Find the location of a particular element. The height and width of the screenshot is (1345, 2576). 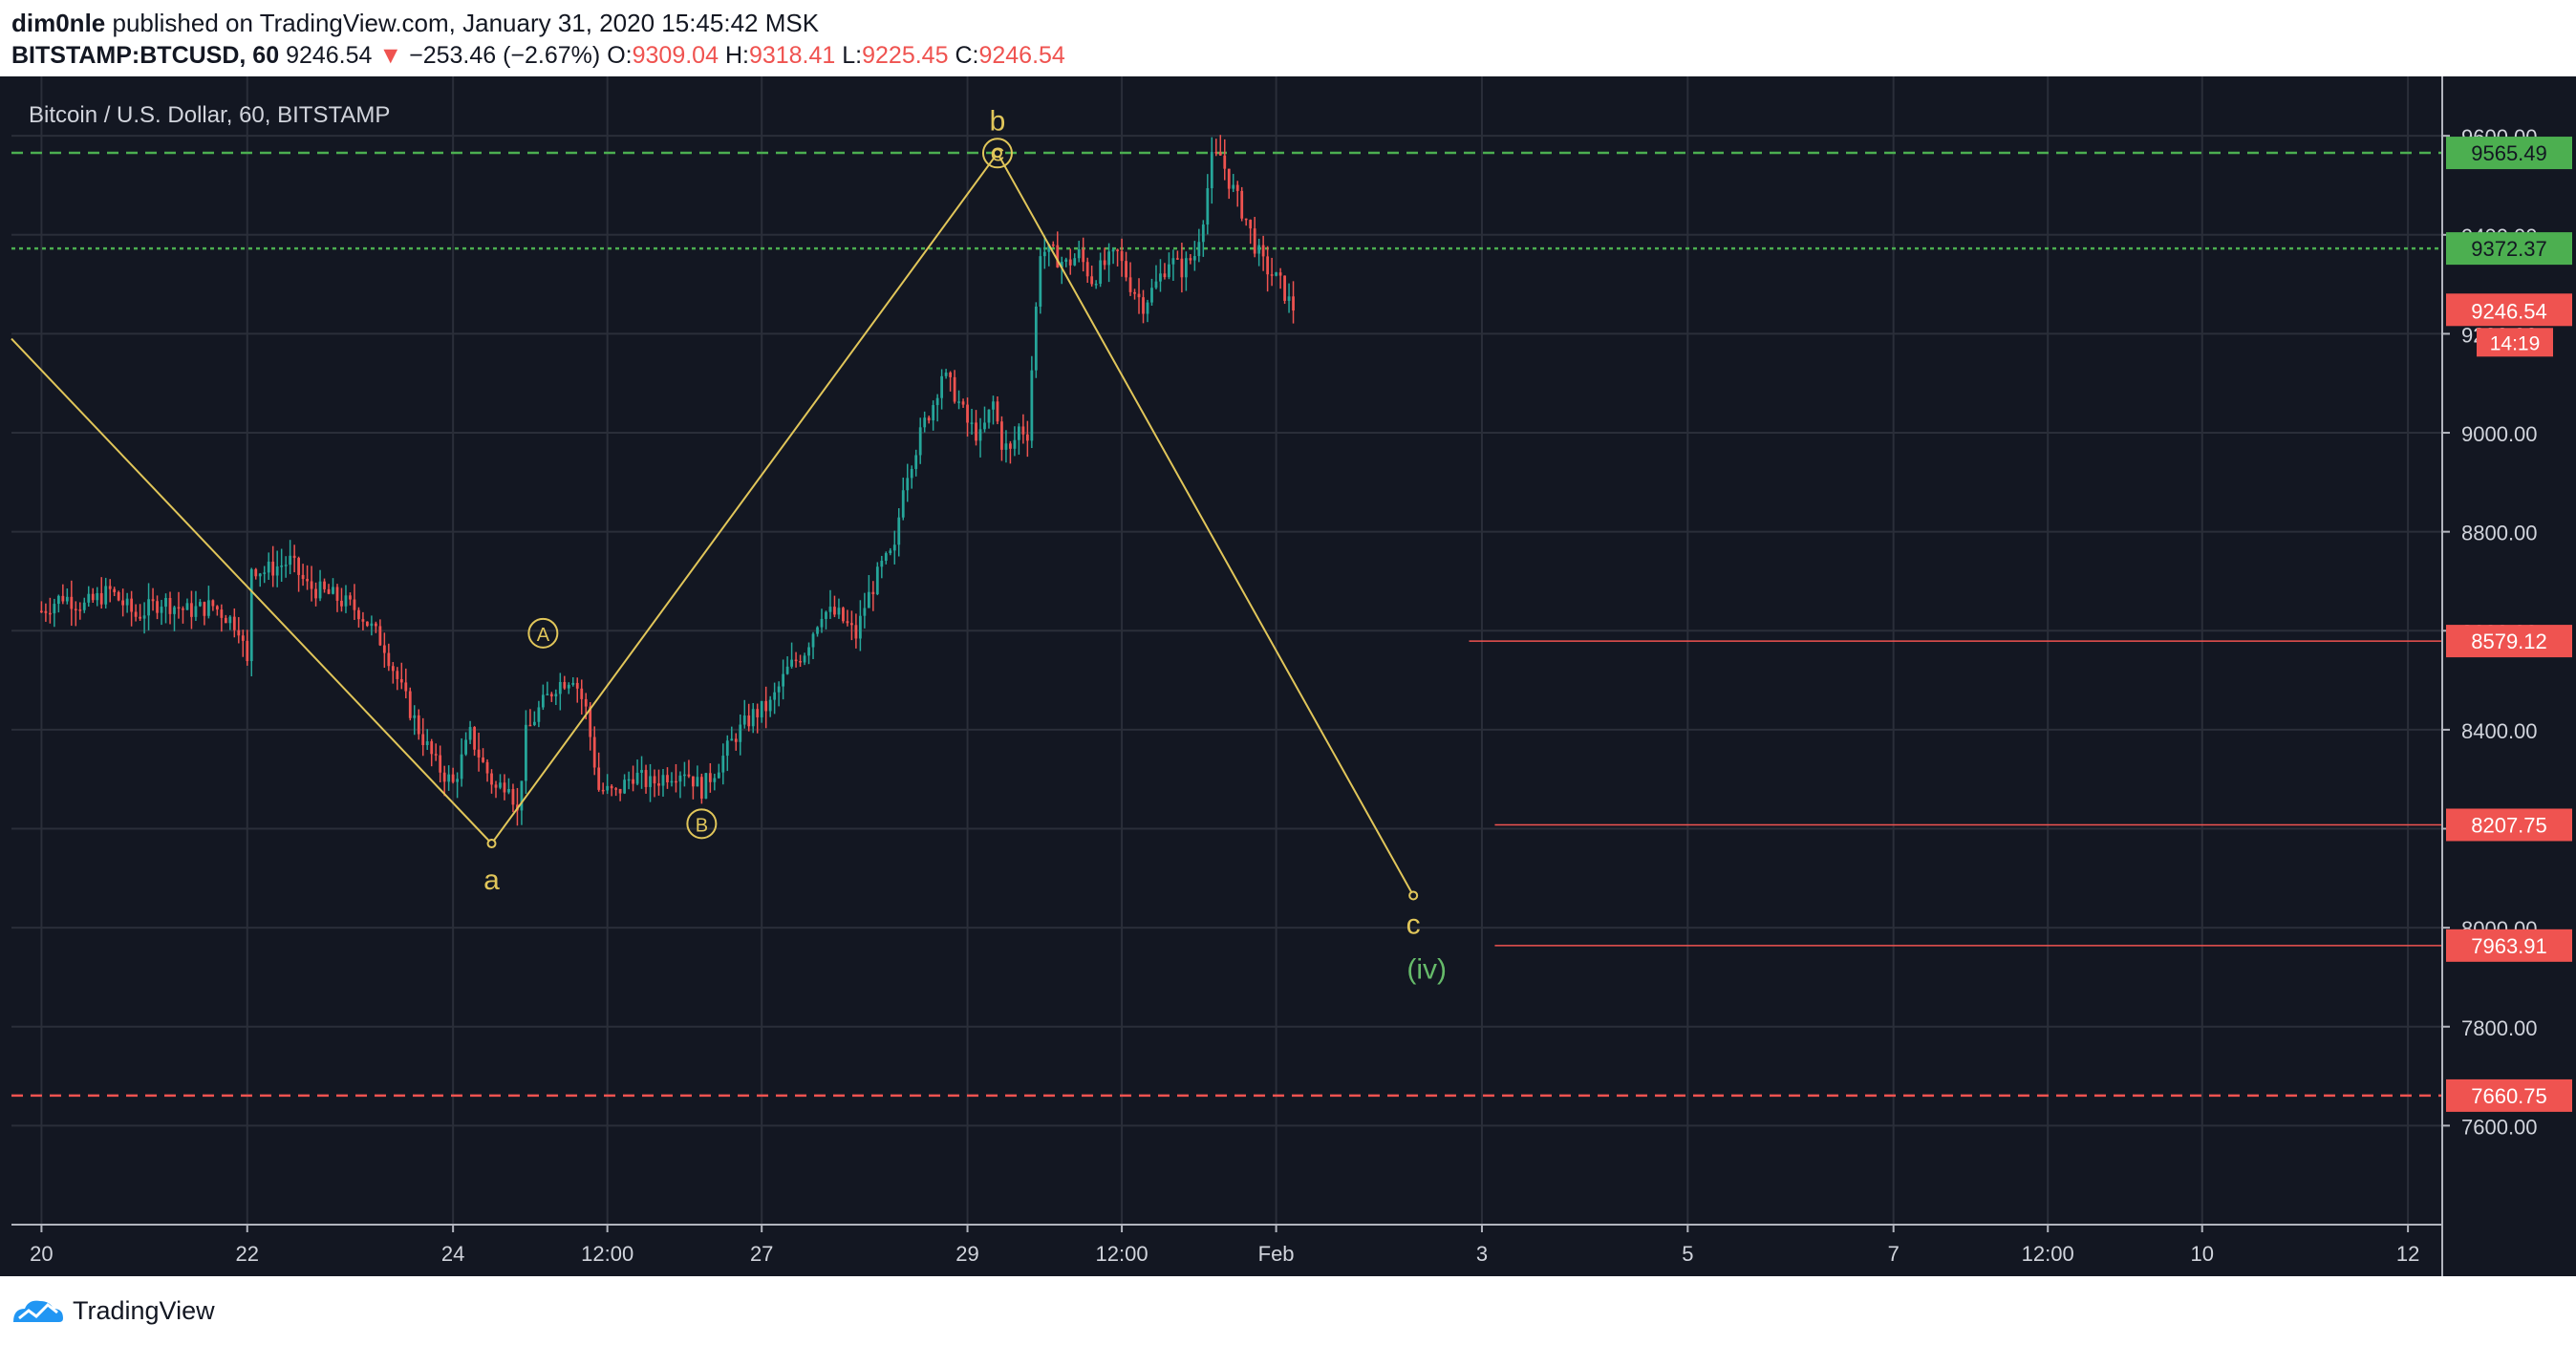

wave-label-a: a is located at coordinates (491, 880).